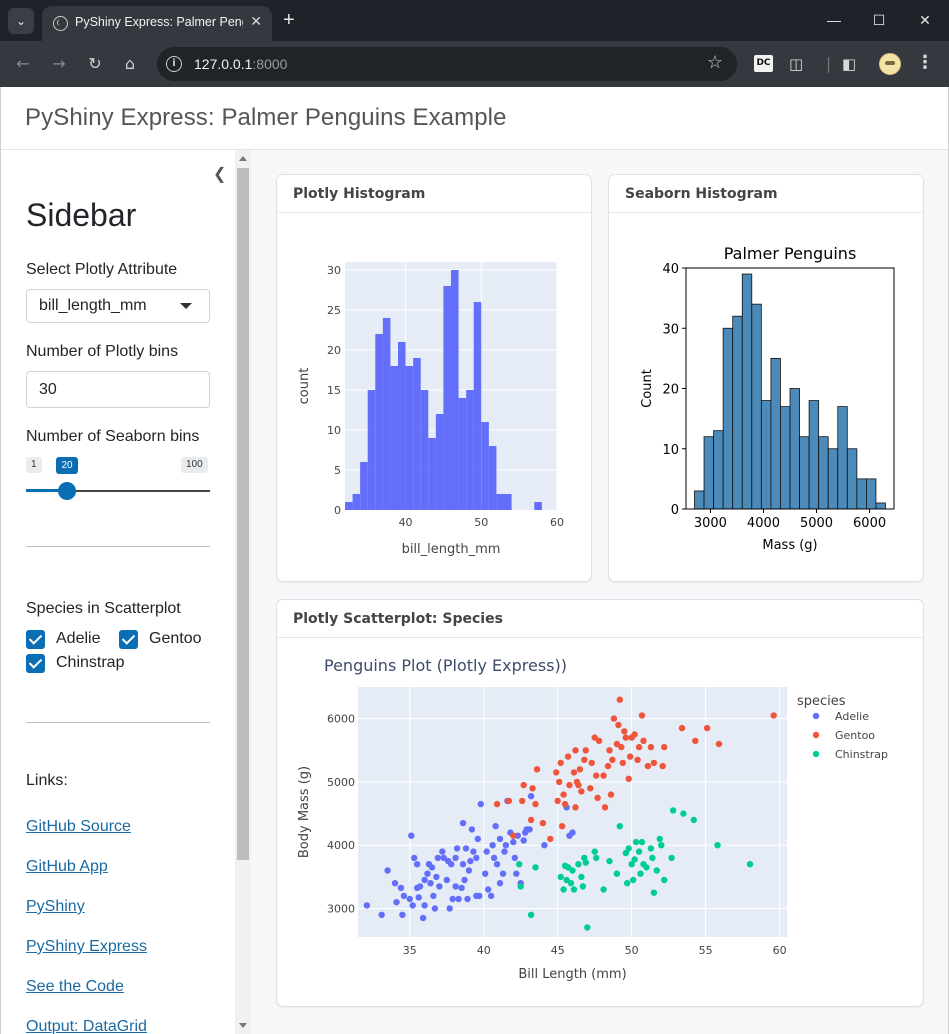 The image size is (949, 1034). Describe the element at coordinates (879, 20) in the screenshot. I see `maximize-icon: ☐` at that location.